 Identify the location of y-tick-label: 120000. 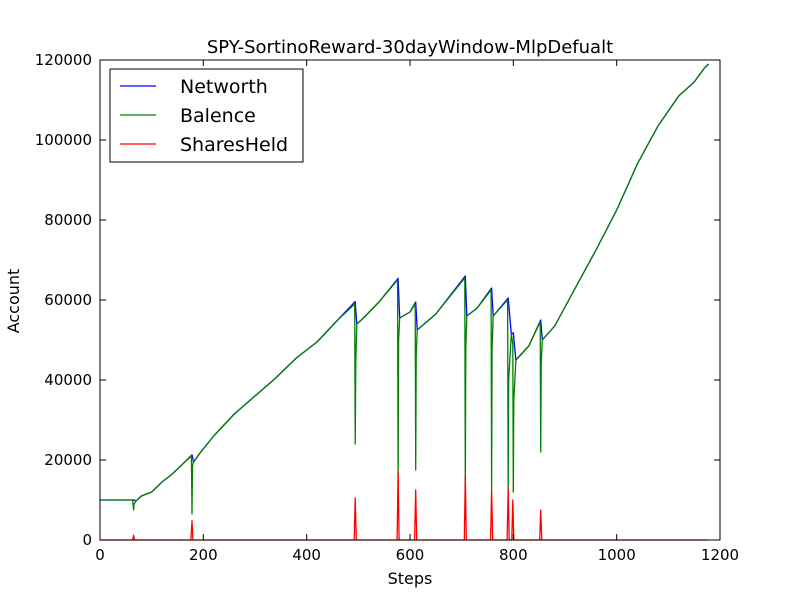
(63, 60).